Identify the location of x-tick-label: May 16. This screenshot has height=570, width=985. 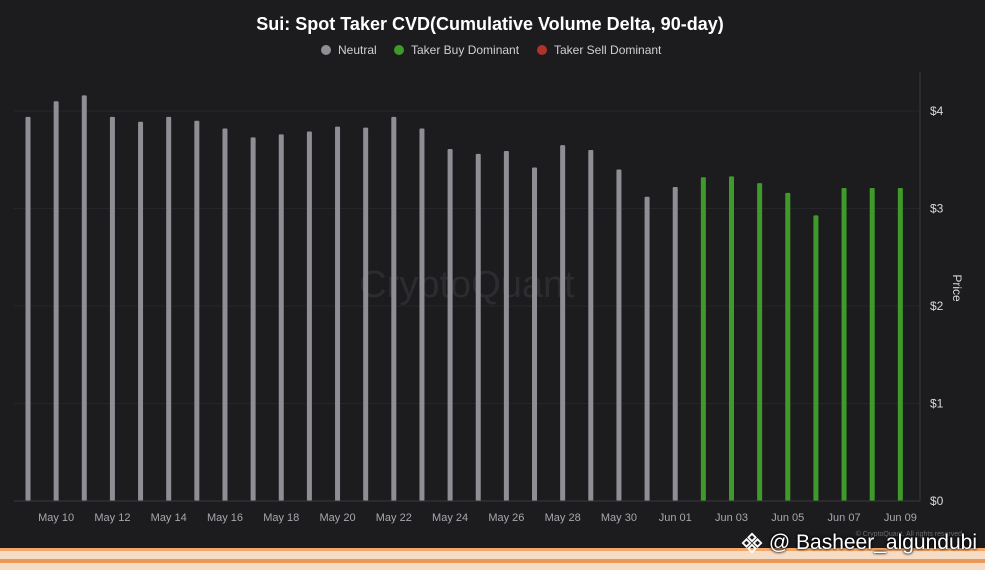
(225, 518).